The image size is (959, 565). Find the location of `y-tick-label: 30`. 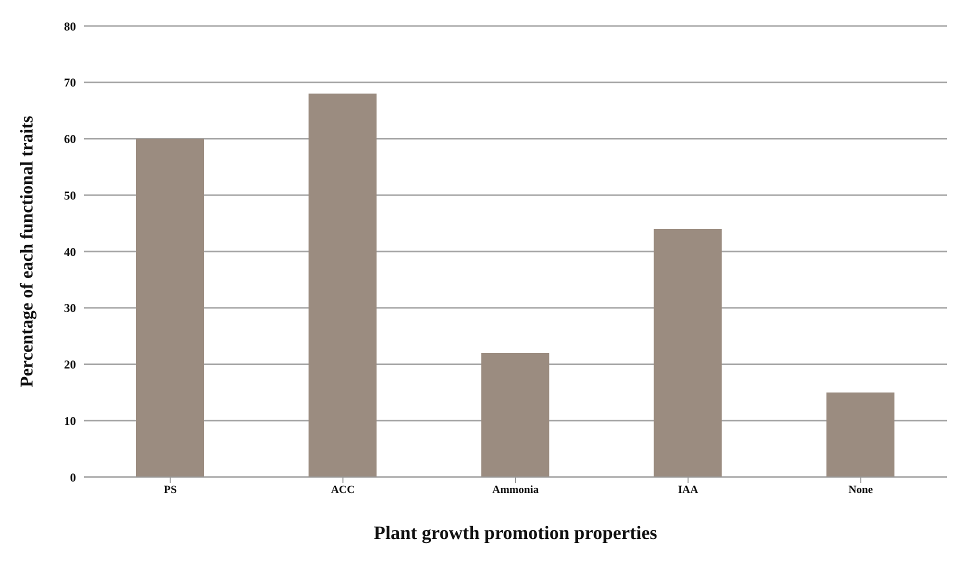

y-tick-label: 30 is located at coordinates (70, 308).